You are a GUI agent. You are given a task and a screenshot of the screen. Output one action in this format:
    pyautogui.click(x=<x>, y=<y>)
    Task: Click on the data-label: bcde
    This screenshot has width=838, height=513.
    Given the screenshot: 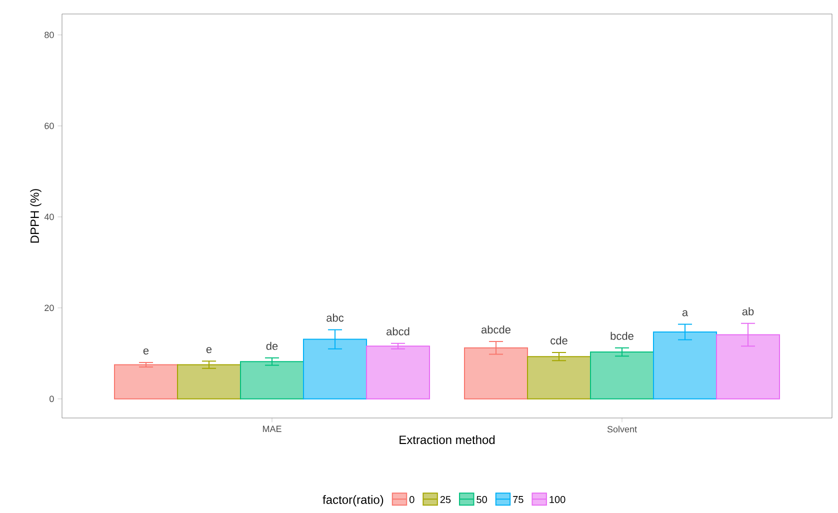 What is the action you would take?
    pyautogui.click(x=622, y=336)
    